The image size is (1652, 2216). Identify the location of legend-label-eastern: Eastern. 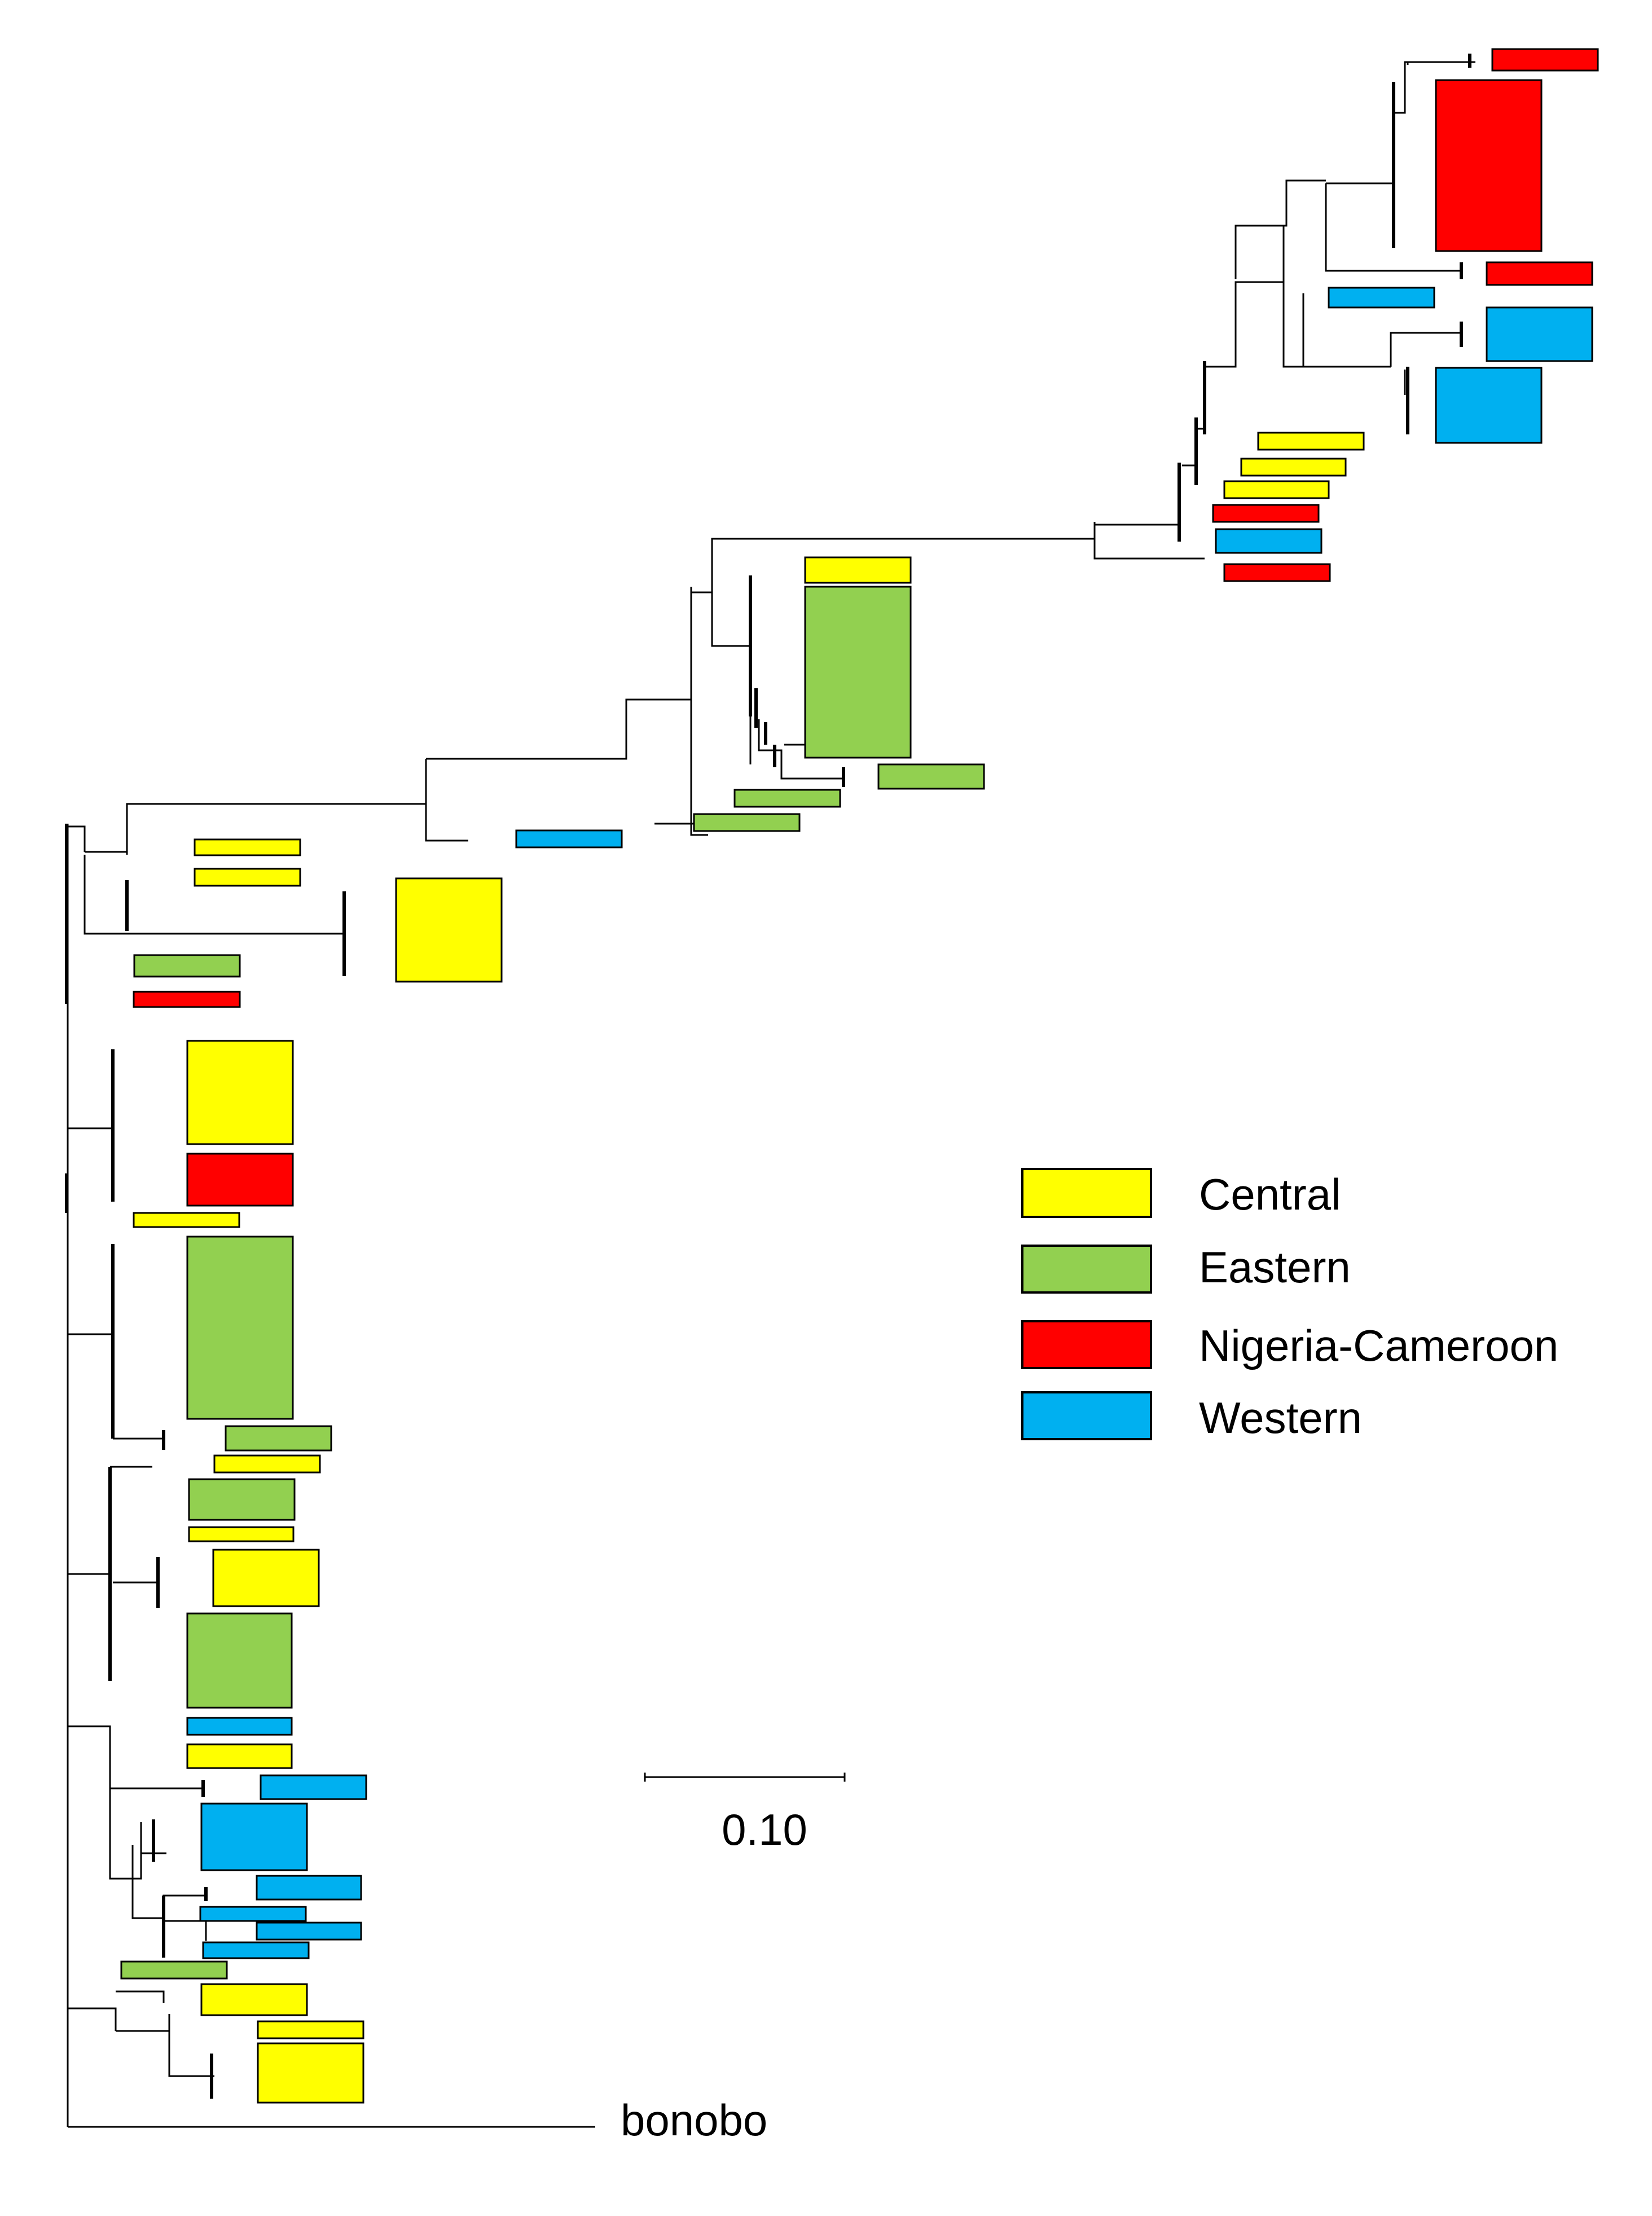
(1275, 1267).